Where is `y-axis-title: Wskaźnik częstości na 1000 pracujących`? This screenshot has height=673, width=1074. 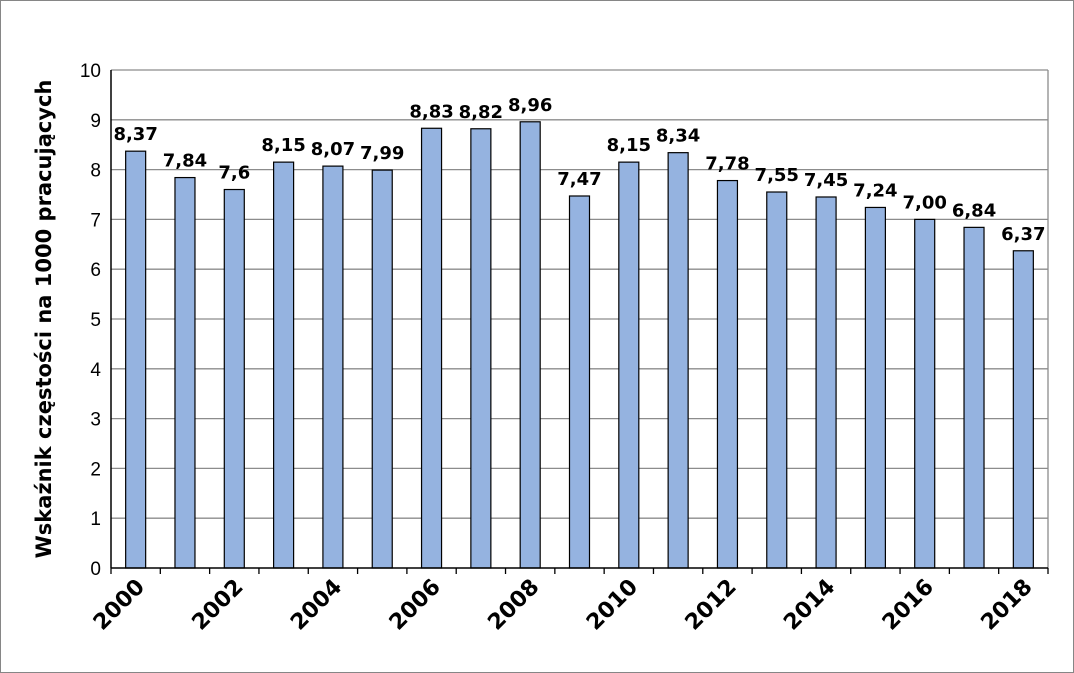 y-axis-title: Wskaźnik częstości na 1000 pracujących is located at coordinates (44, 319).